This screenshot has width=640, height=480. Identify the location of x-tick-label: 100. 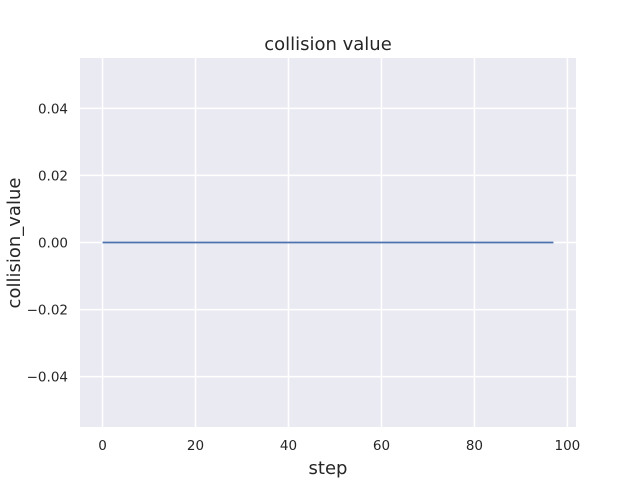
(568, 446).